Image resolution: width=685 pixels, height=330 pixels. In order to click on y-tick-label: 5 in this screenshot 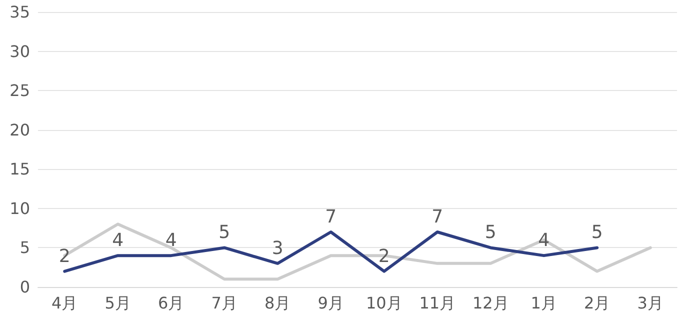, I will do `click(25, 248)`.